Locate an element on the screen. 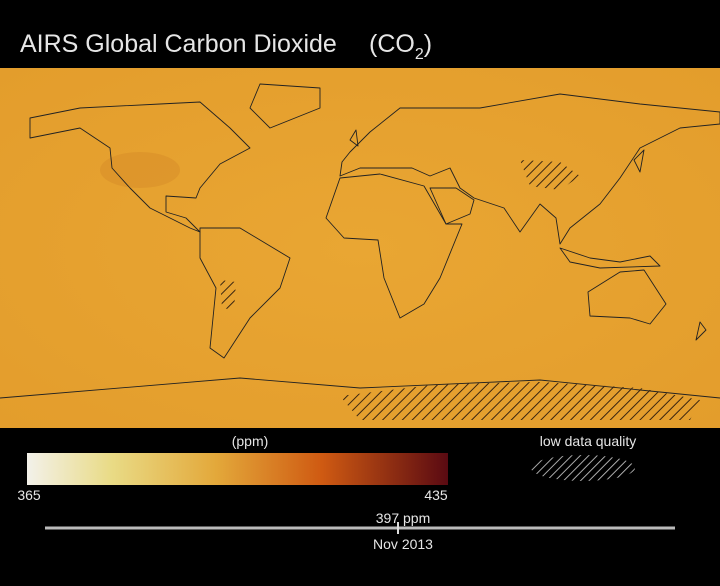  africa is located at coordinates (394, 246).